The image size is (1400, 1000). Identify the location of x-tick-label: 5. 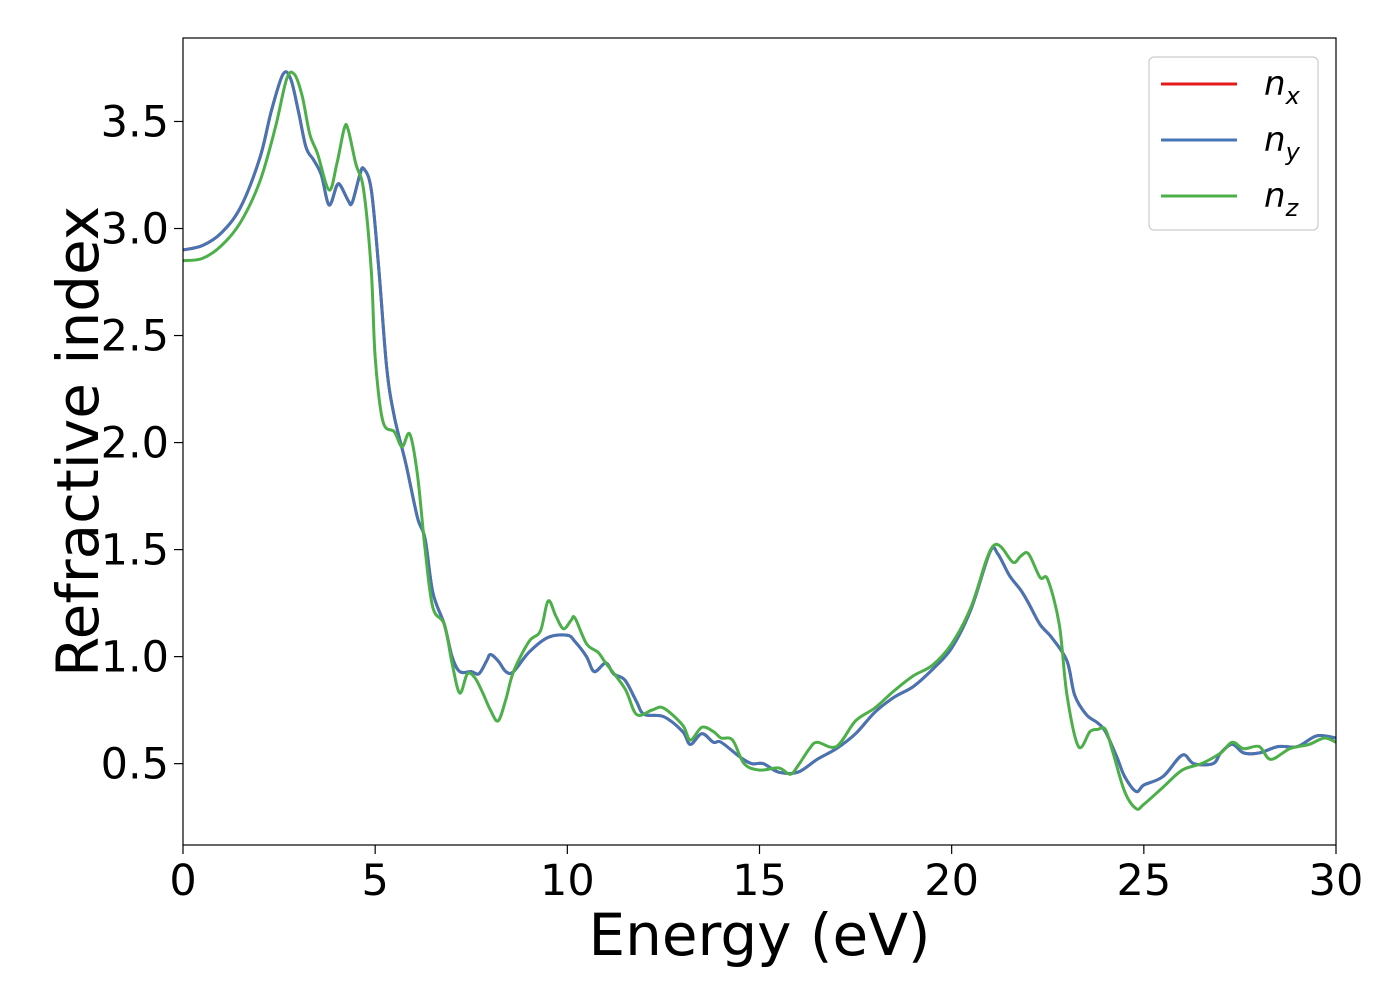
(374, 881).